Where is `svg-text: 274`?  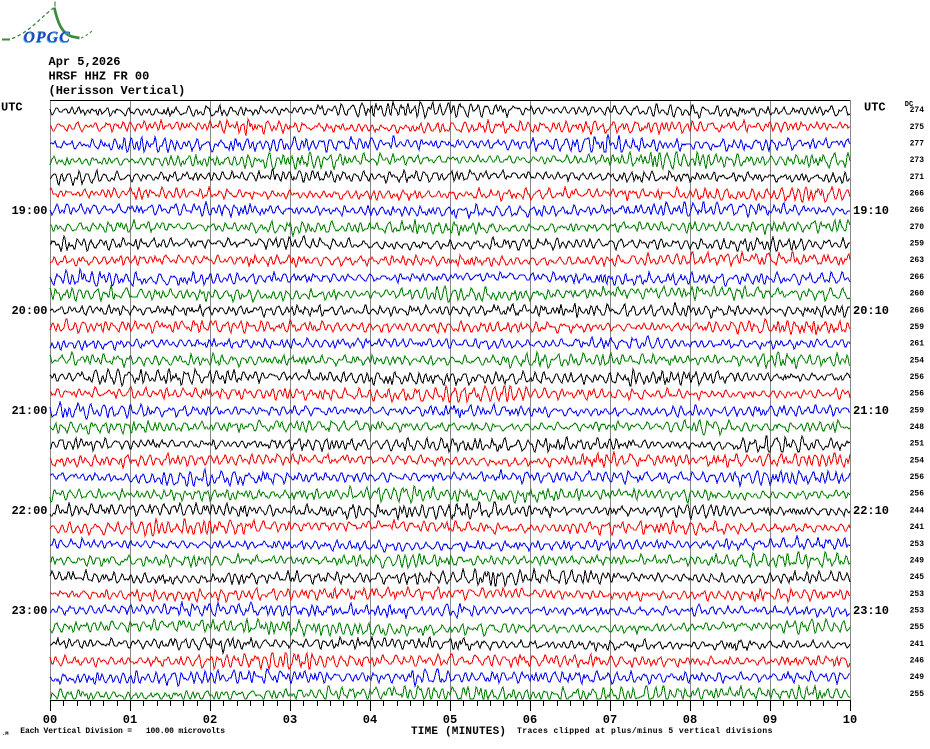 svg-text: 274 is located at coordinates (917, 110).